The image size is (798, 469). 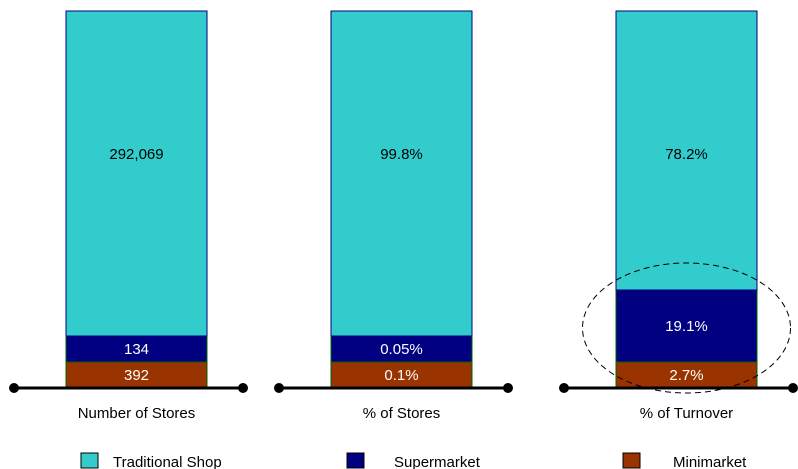 What do you see at coordinates (89, 460) in the screenshot?
I see `legend-swatch-traditional-shop` at bounding box center [89, 460].